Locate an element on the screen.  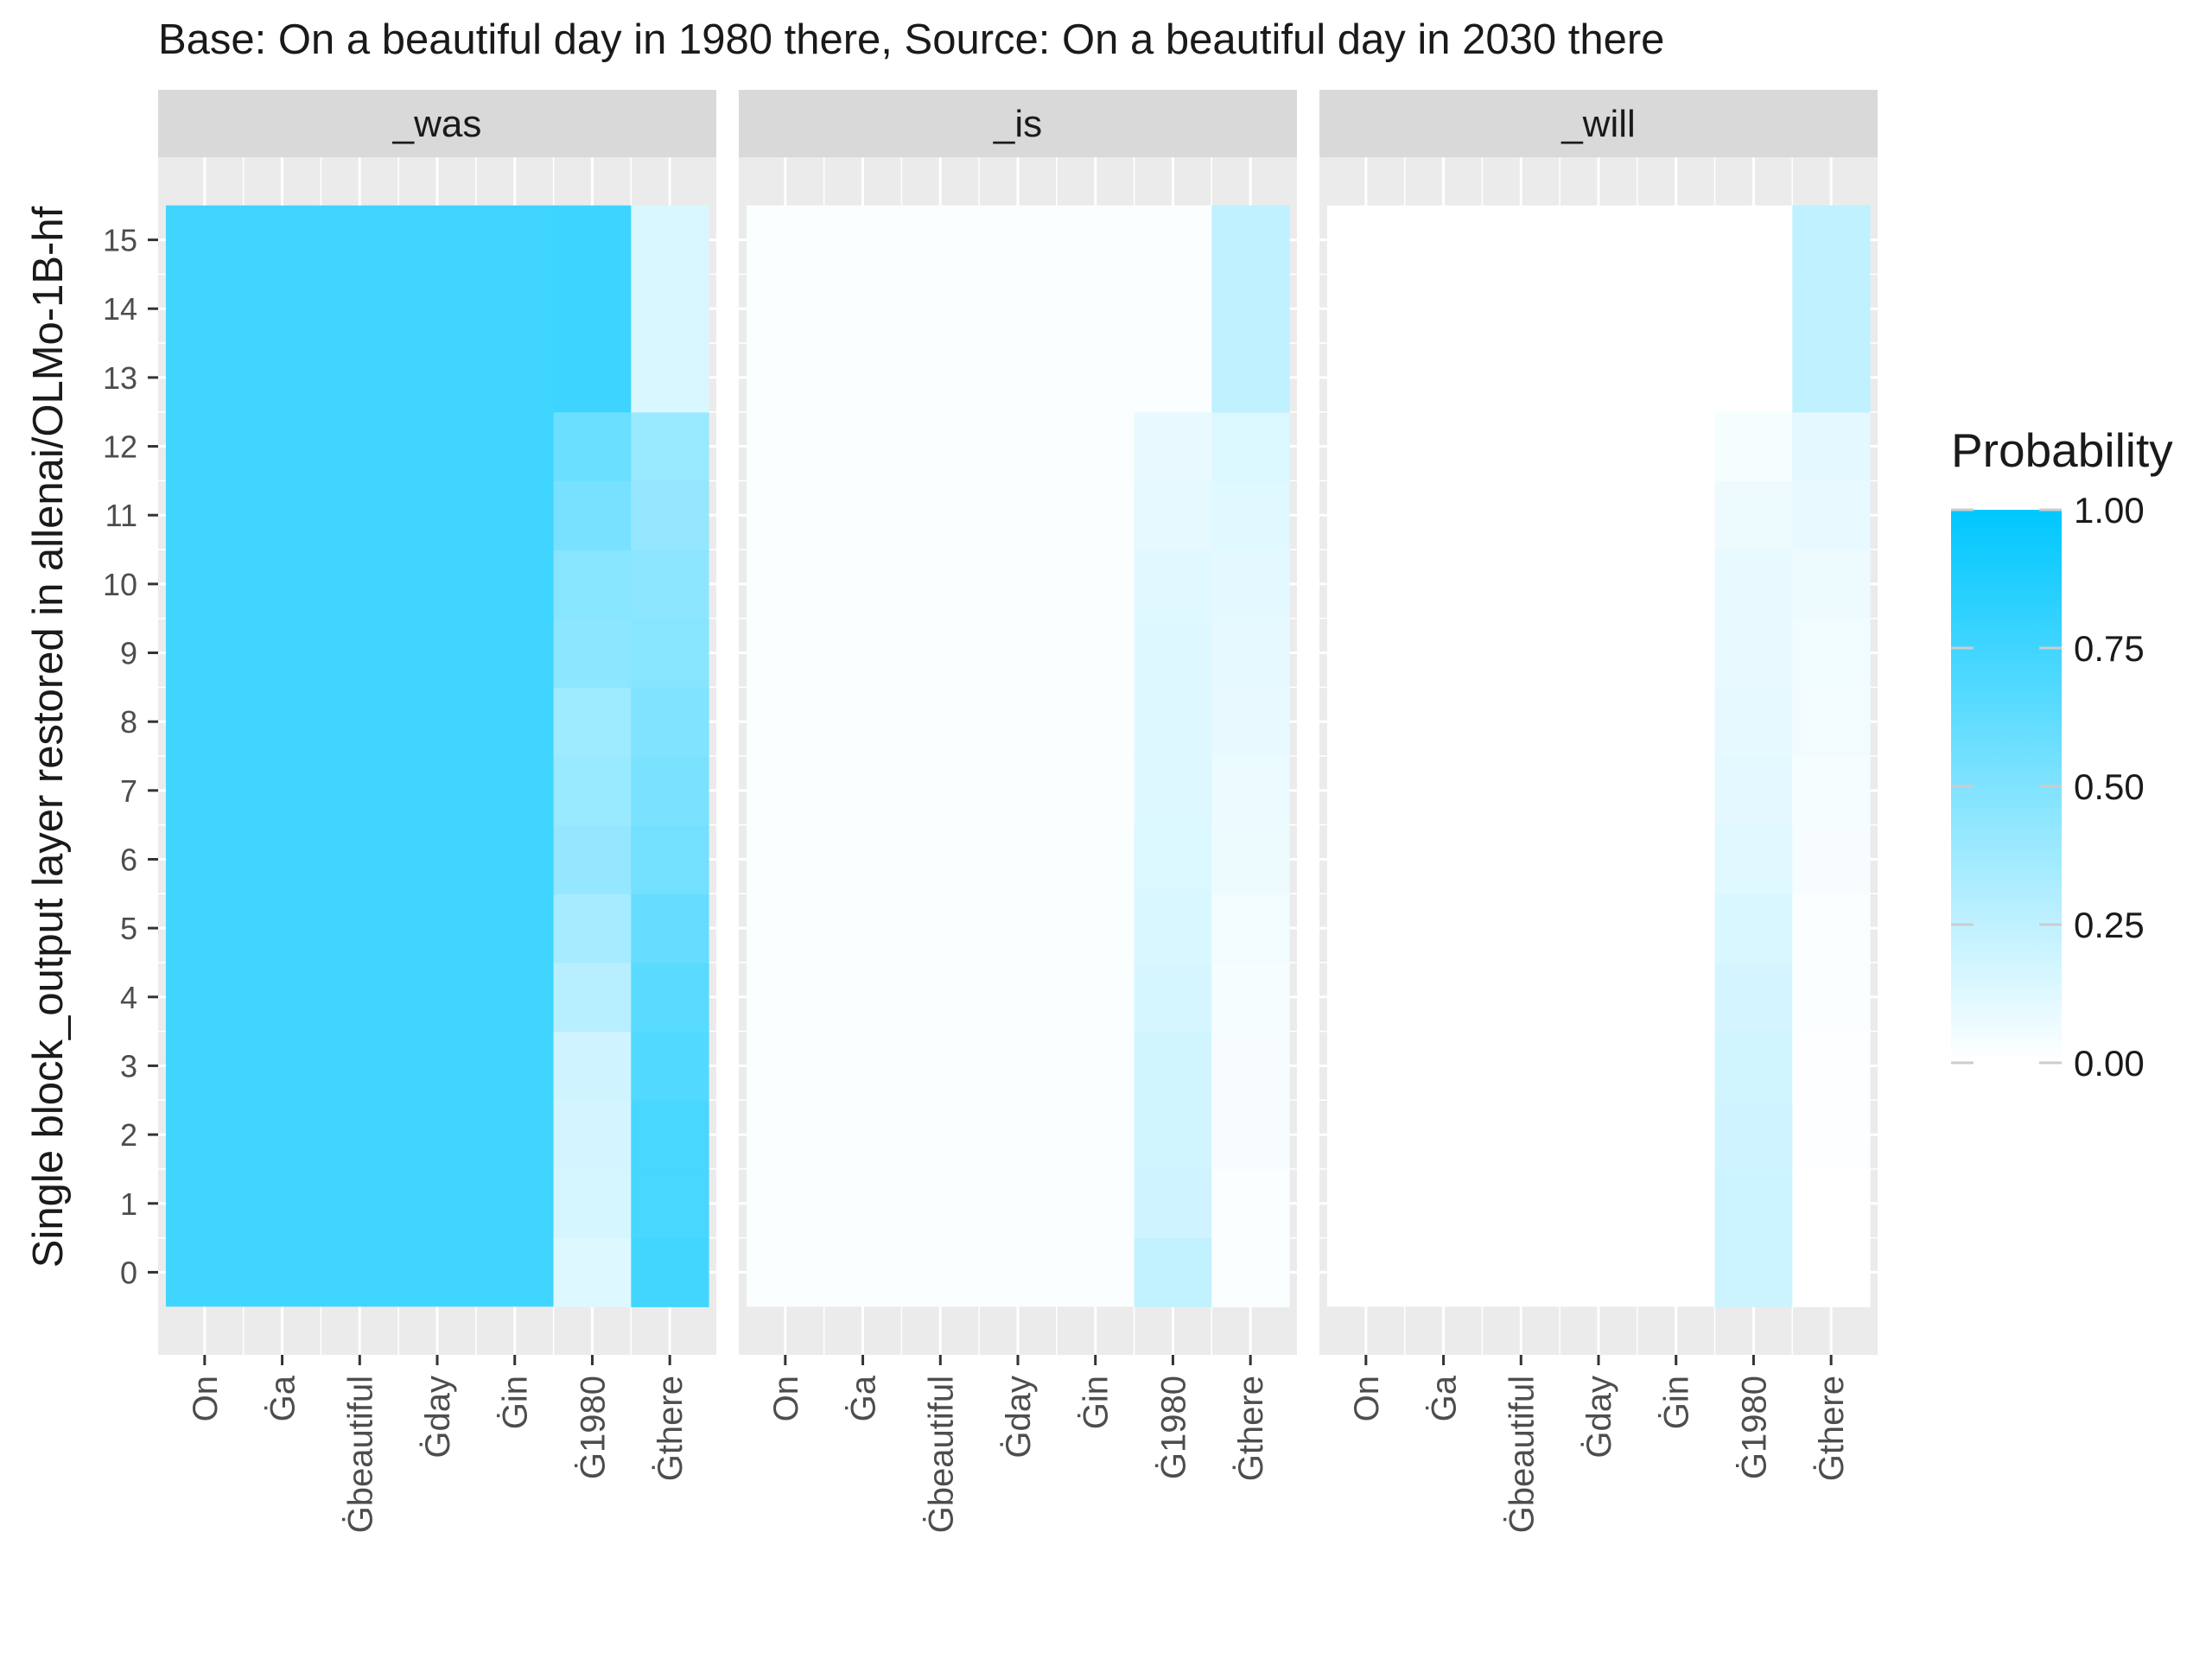
legend-tick-label: 0.50 is located at coordinates (2109, 786).